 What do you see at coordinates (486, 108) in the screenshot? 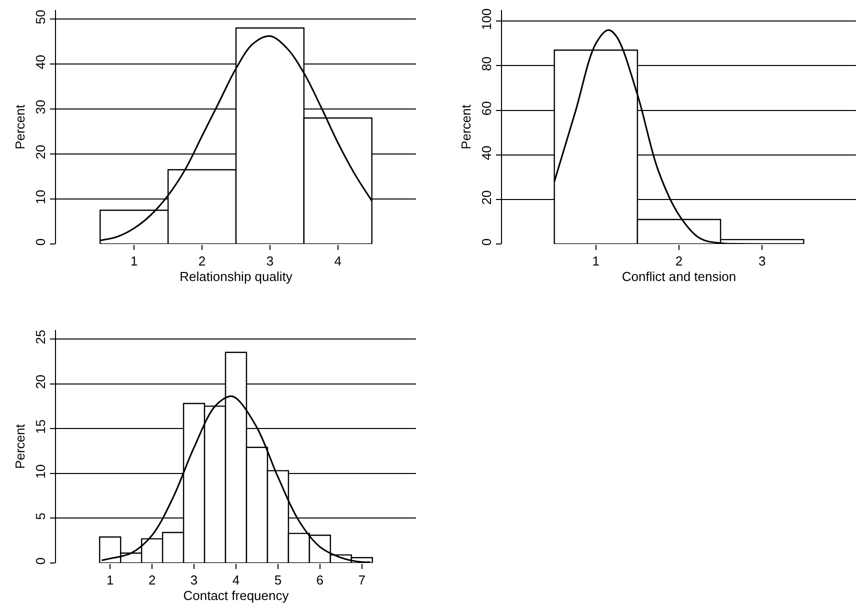
I see `y-tick-label: 60` at bounding box center [486, 108].